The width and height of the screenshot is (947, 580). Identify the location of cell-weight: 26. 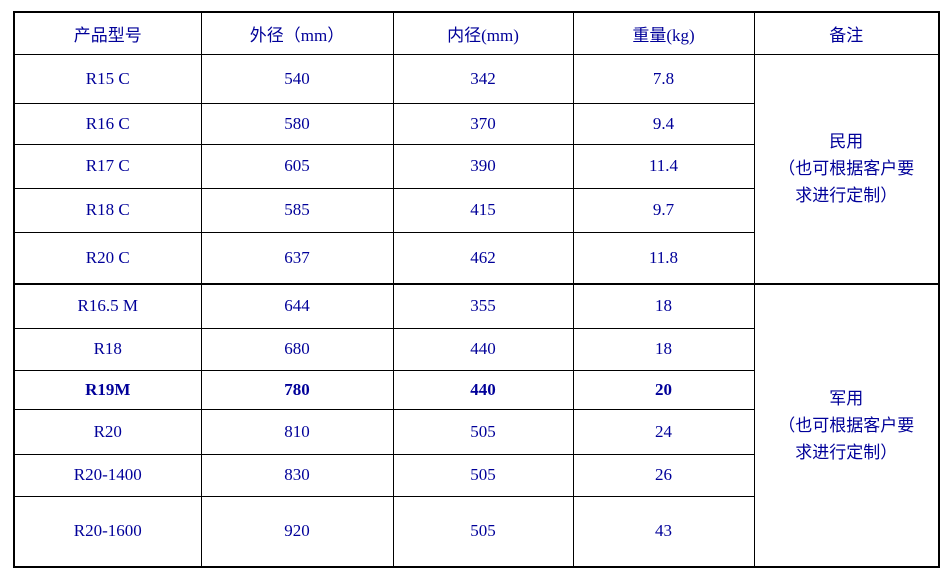
(663, 475).